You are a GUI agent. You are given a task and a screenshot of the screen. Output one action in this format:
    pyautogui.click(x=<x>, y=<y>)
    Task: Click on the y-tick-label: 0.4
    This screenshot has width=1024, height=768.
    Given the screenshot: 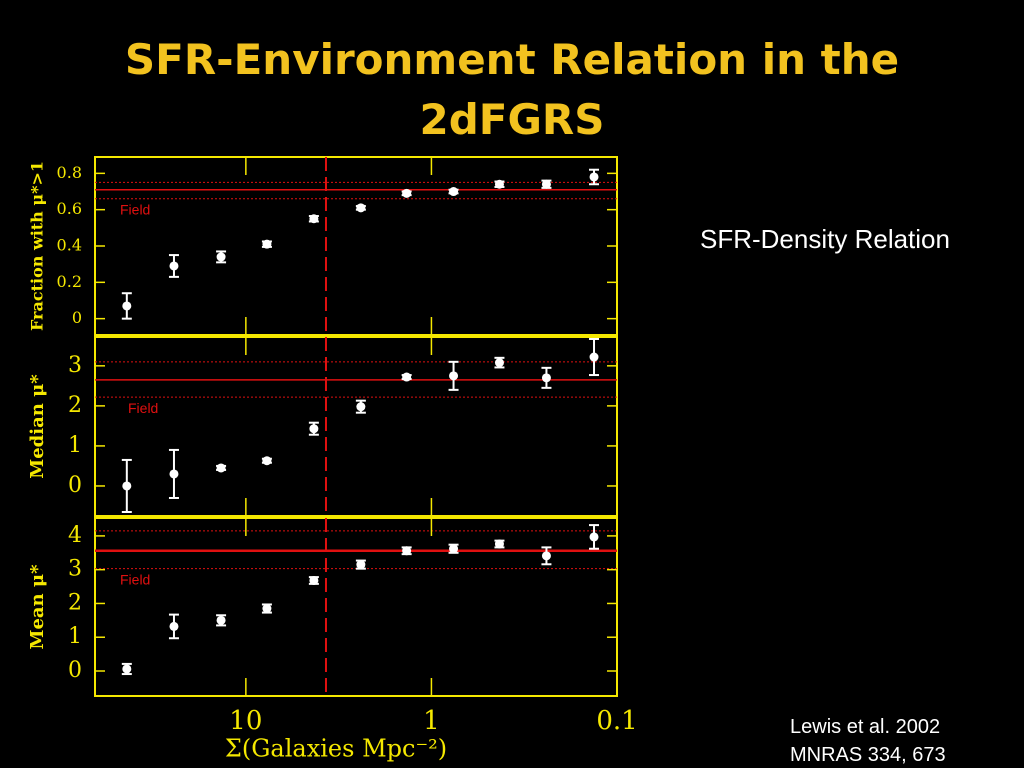 What is the action you would take?
    pyautogui.click(x=69, y=245)
    